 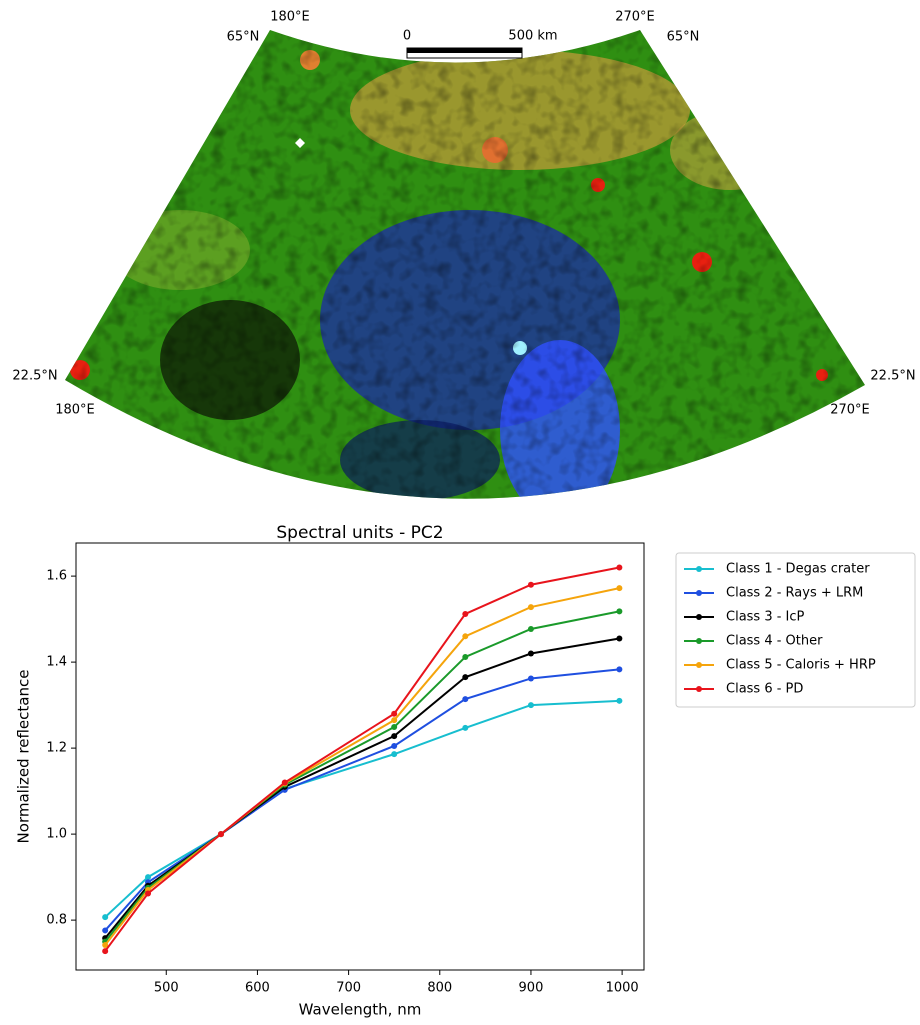 What do you see at coordinates (765, 617) in the screenshot?
I see `legend-label: Class 3 - IcP` at bounding box center [765, 617].